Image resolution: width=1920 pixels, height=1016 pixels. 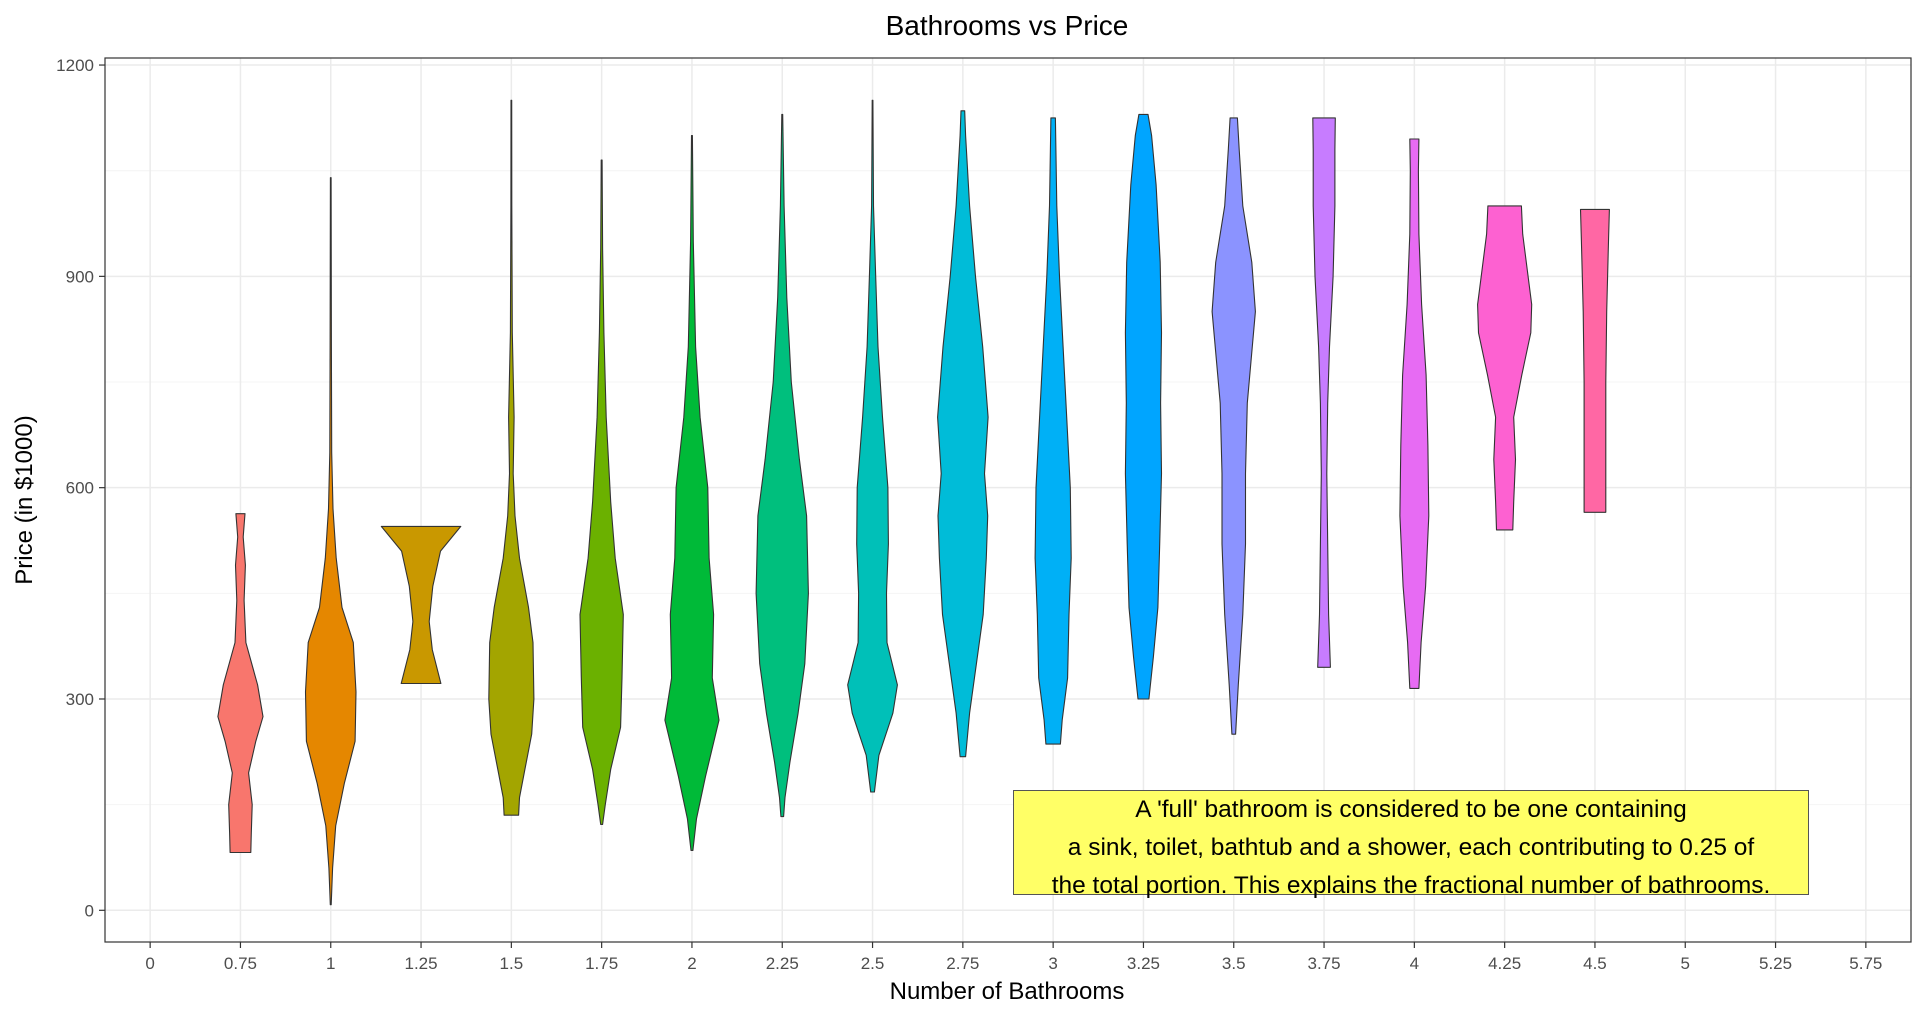 What do you see at coordinates (1324, 963) in the screenshot?
I see `x-tick-label: 3.75` at bounding box center [1324, 963].